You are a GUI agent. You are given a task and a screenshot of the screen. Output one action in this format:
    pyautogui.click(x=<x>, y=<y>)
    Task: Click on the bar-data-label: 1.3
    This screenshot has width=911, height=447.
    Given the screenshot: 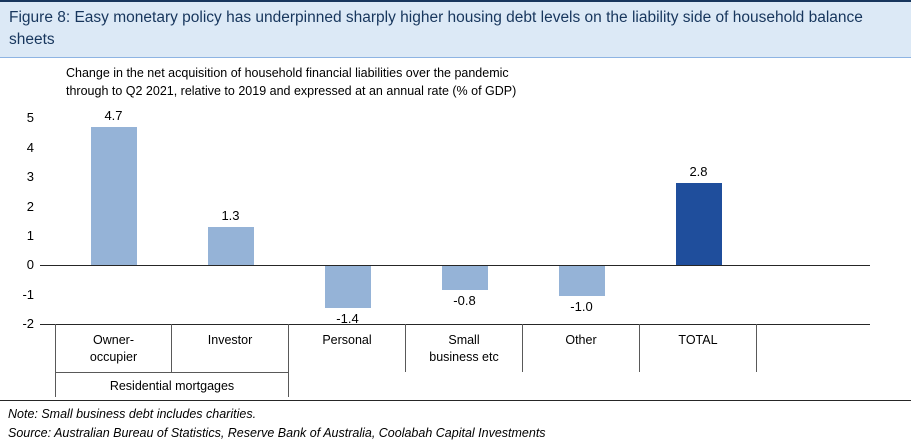 What is the action you would take?
    pyautogui.click(x=230, y=216)
    